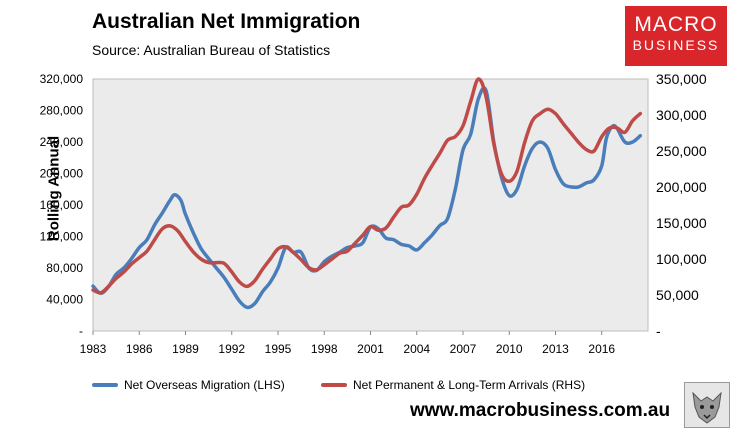 The height and width of the screenshot is (434, 736). Describe the element at coordinates (278, 349) in the screenshot. I see `x-tick-label: 1995` at that location.